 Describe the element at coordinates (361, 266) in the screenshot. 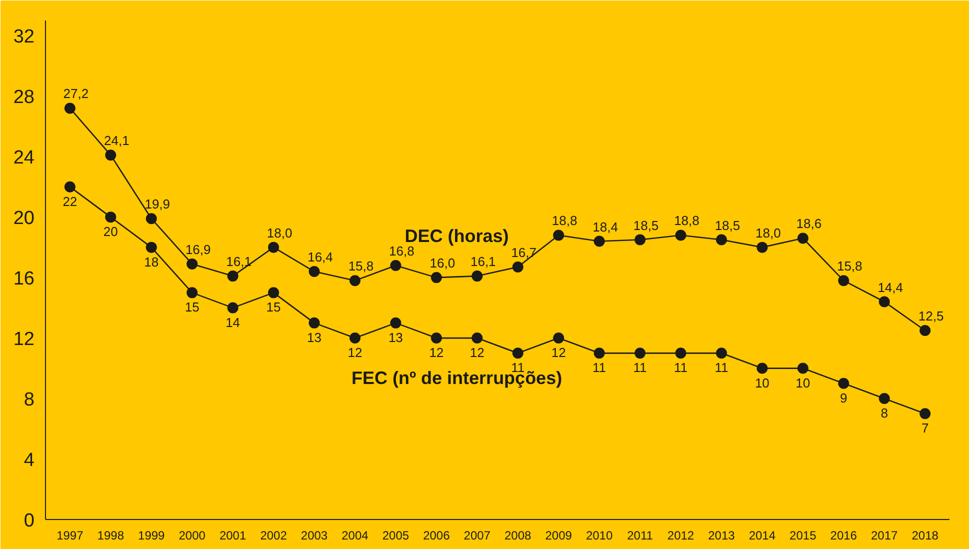

I see `data-label: 15,8` at that location.